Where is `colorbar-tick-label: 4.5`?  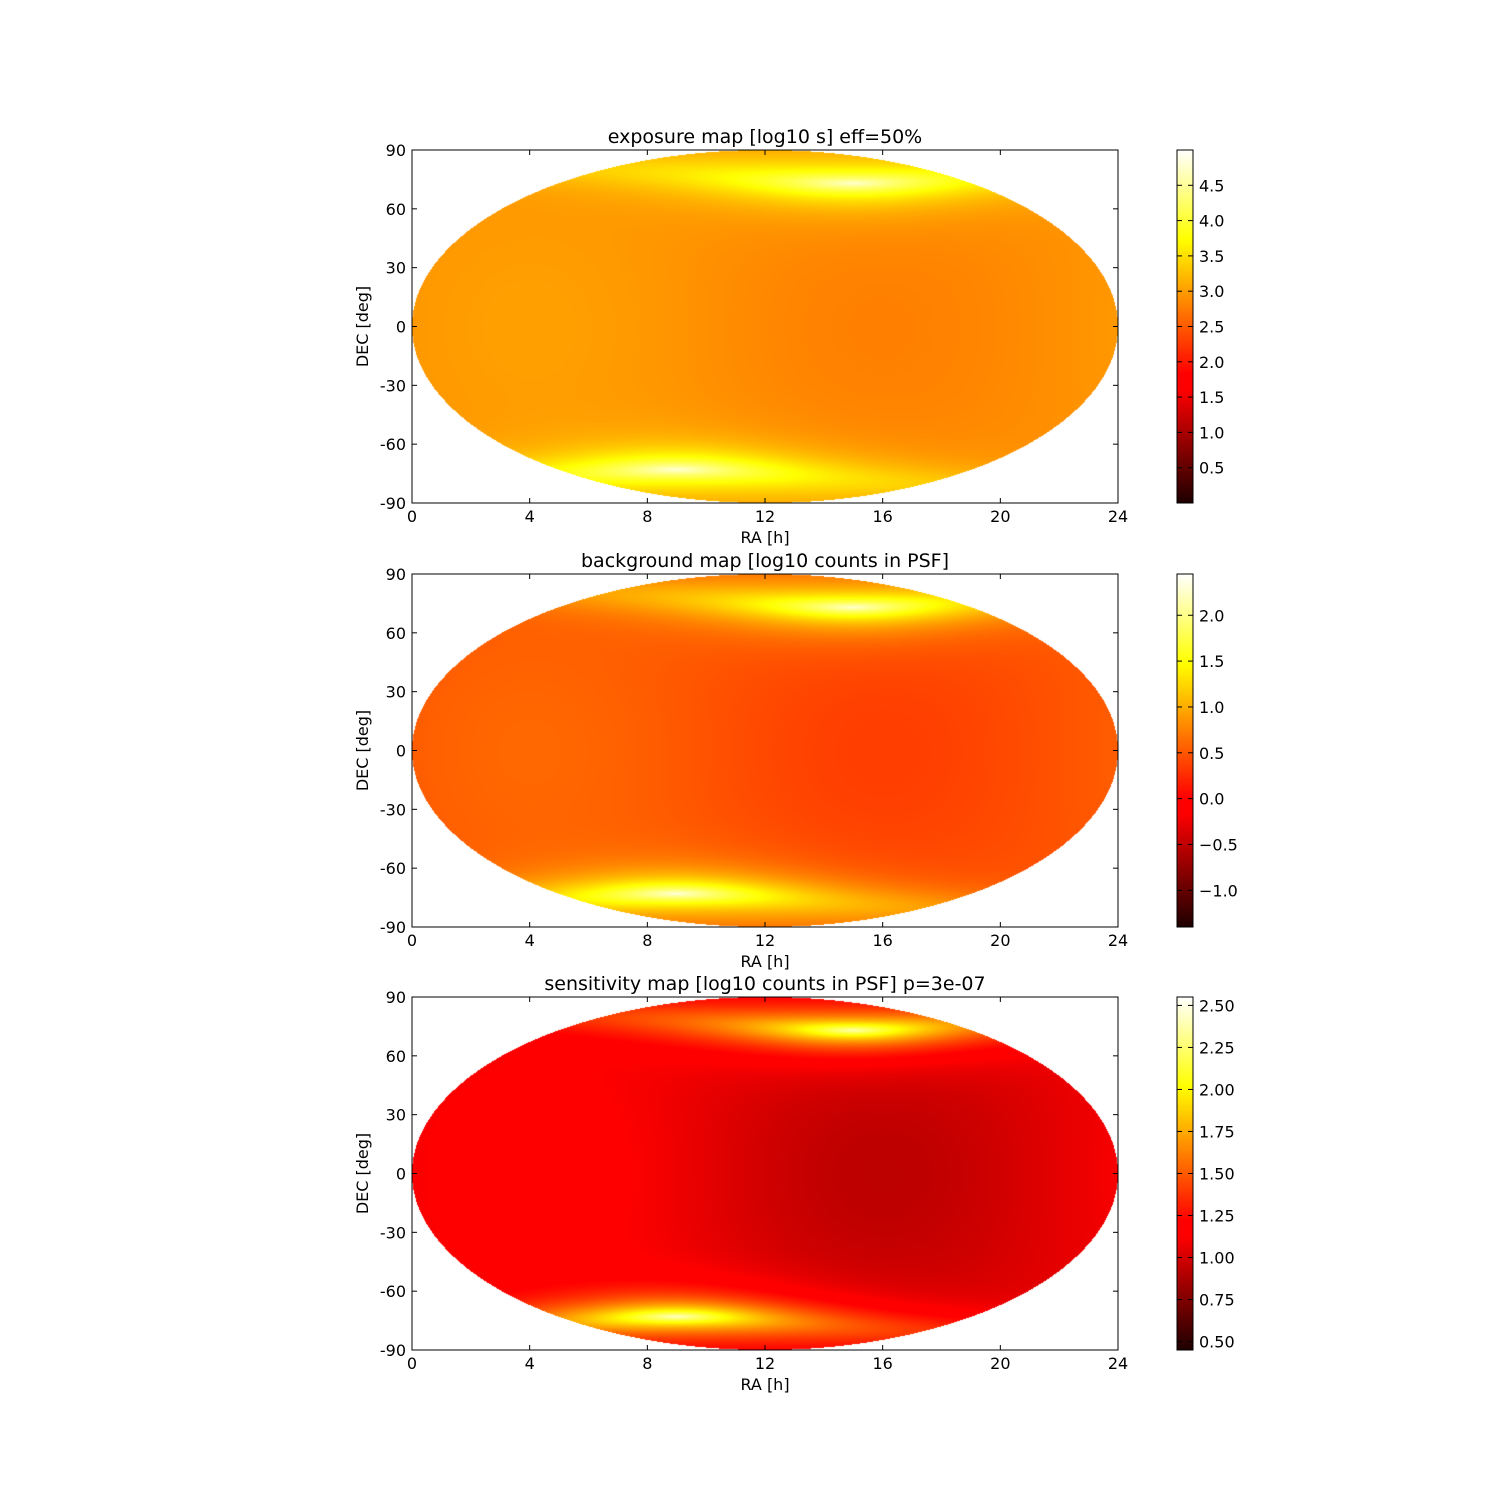 colorbar-tick-label: 4.5 is located at coordinates (1211, 185).